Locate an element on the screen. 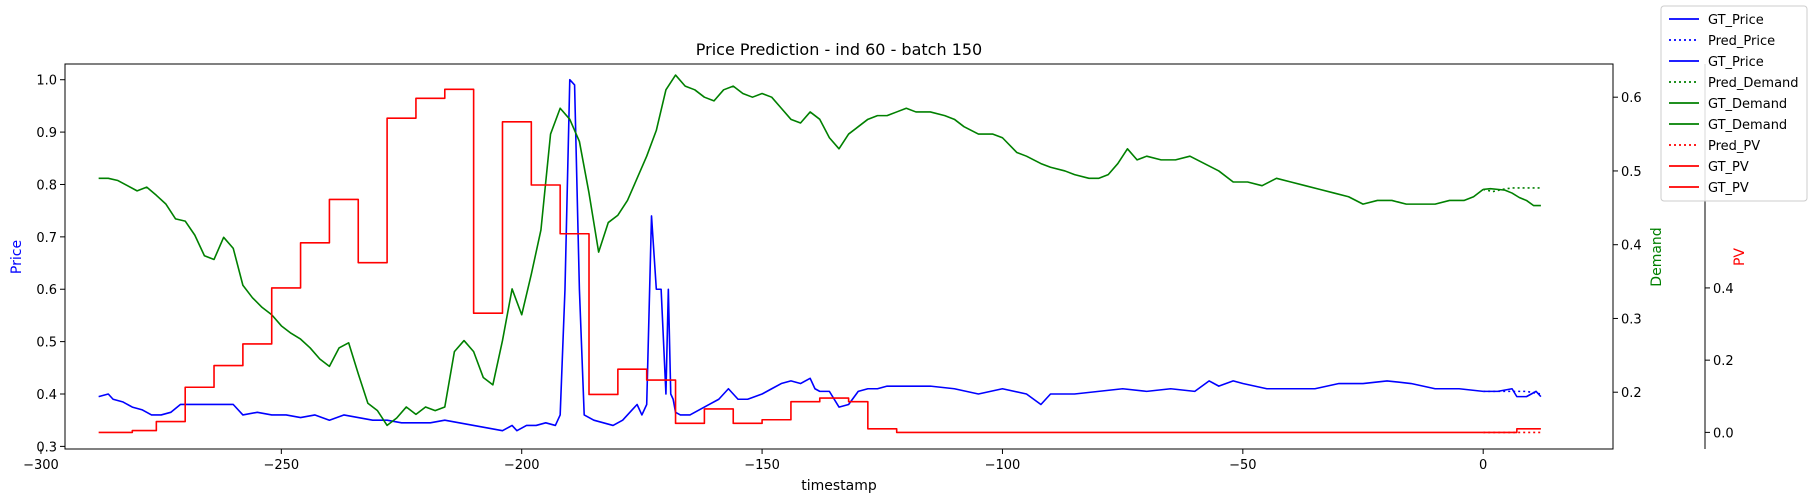 The width and height of the screenshot is (1814, 501). chart-title: Price Prediction - ind 60 - batch 150 is located at coordinates (839, 49).